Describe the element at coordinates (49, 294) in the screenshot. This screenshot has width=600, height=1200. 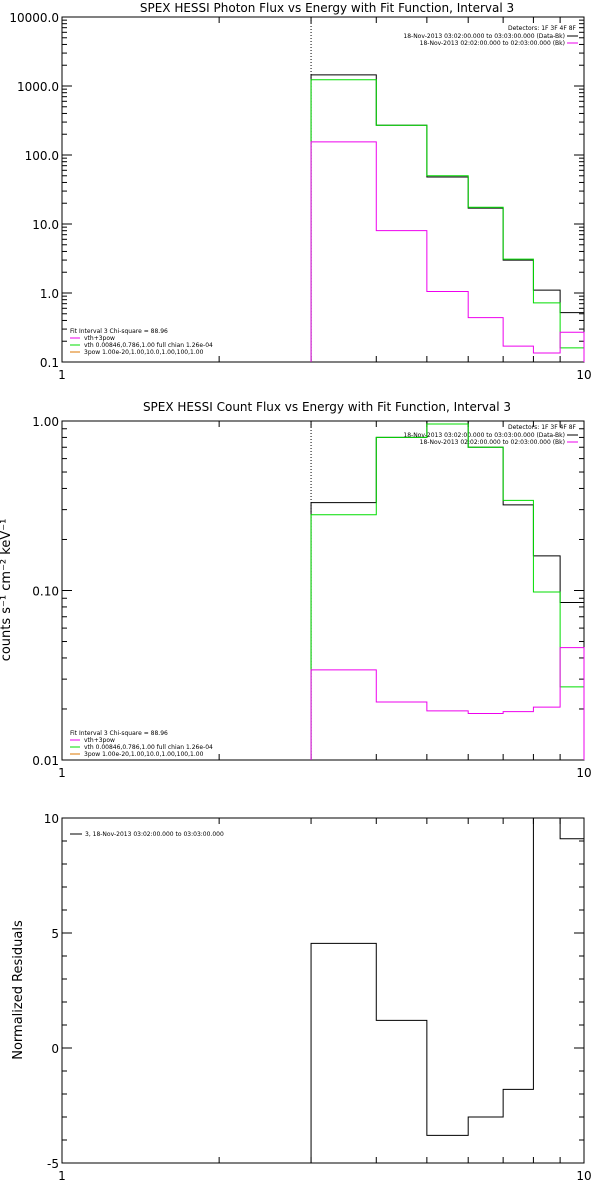
I see `photon-ytick-label: 1.0` at that location.